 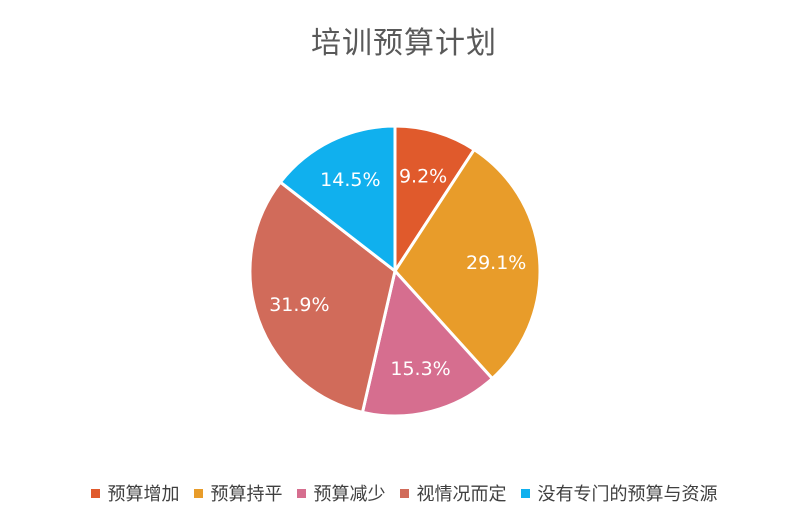 I want to click on legend-item-3: 预算减少, so click(x=341, y=493).